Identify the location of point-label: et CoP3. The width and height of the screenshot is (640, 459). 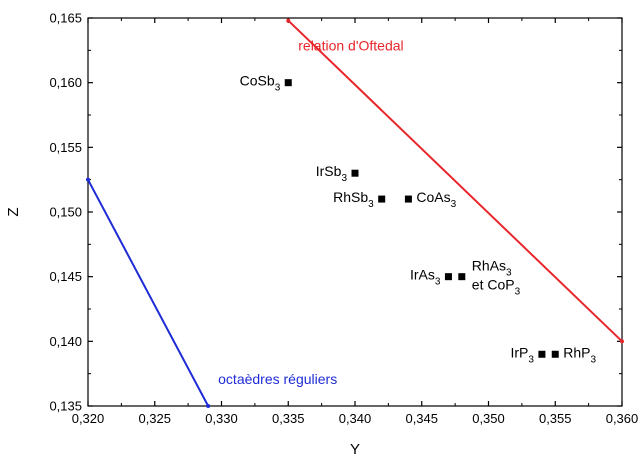
(496, 287).